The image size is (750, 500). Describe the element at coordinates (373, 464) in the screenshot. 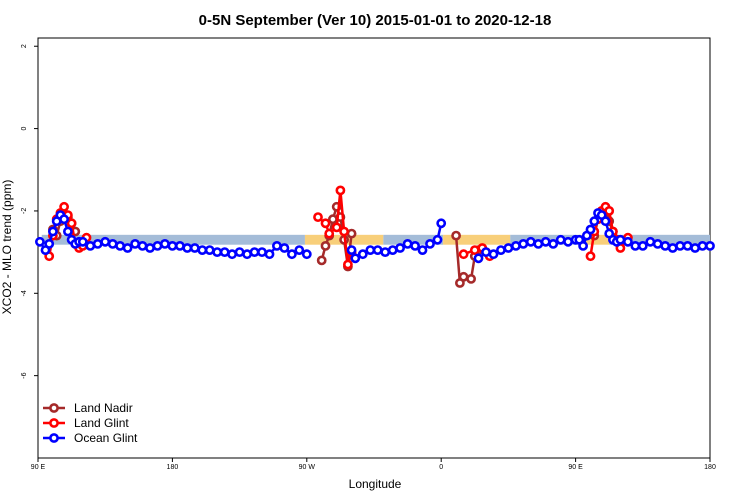

I see `x-axis: 90 E 180 90 W 0 90 E 180` at that location.